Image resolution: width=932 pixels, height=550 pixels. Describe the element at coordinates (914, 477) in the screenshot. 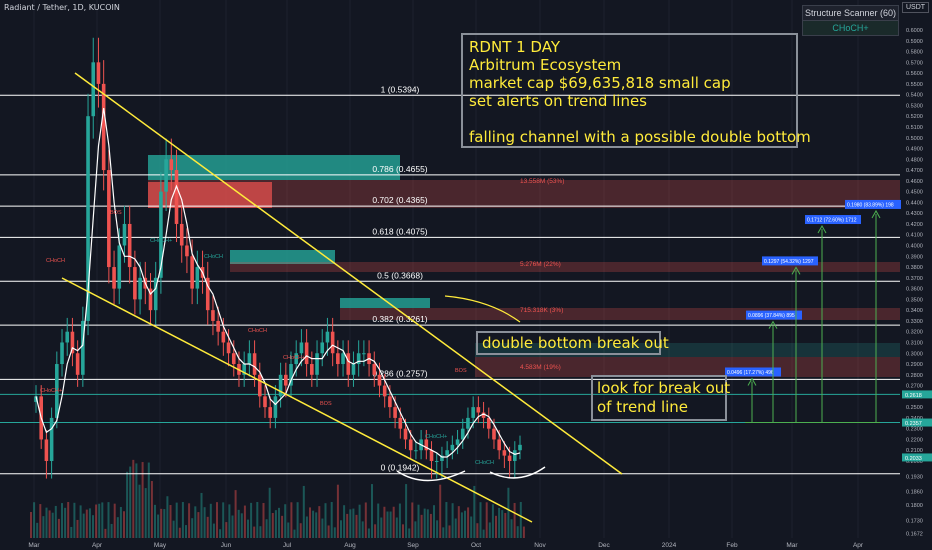

I see `y-tick-label: 0.1930` at that location.